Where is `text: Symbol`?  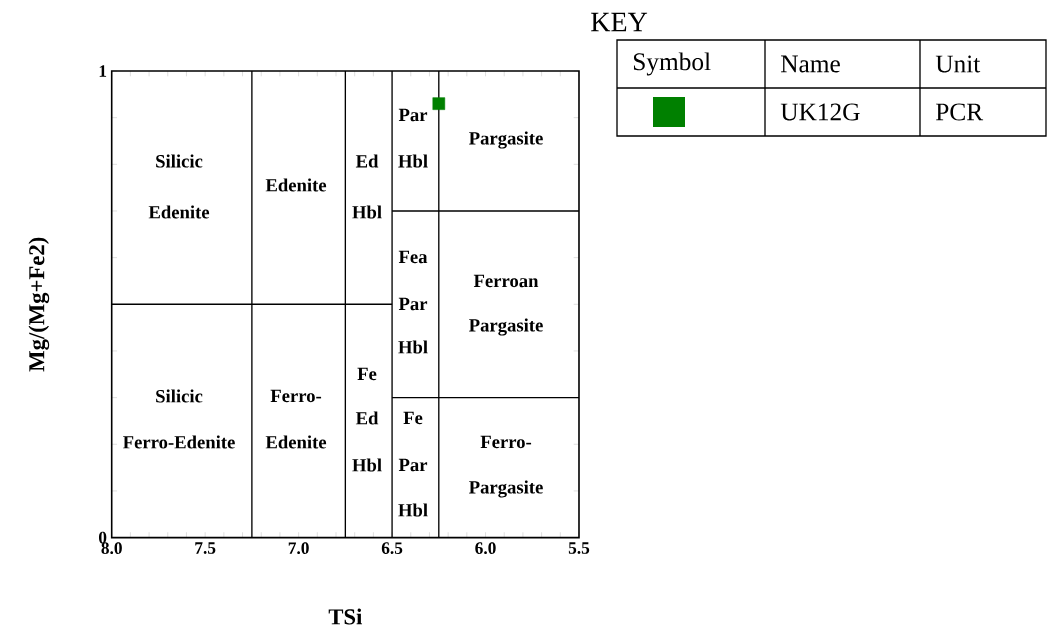
text: Symbol is located at coordinates (672, 64).